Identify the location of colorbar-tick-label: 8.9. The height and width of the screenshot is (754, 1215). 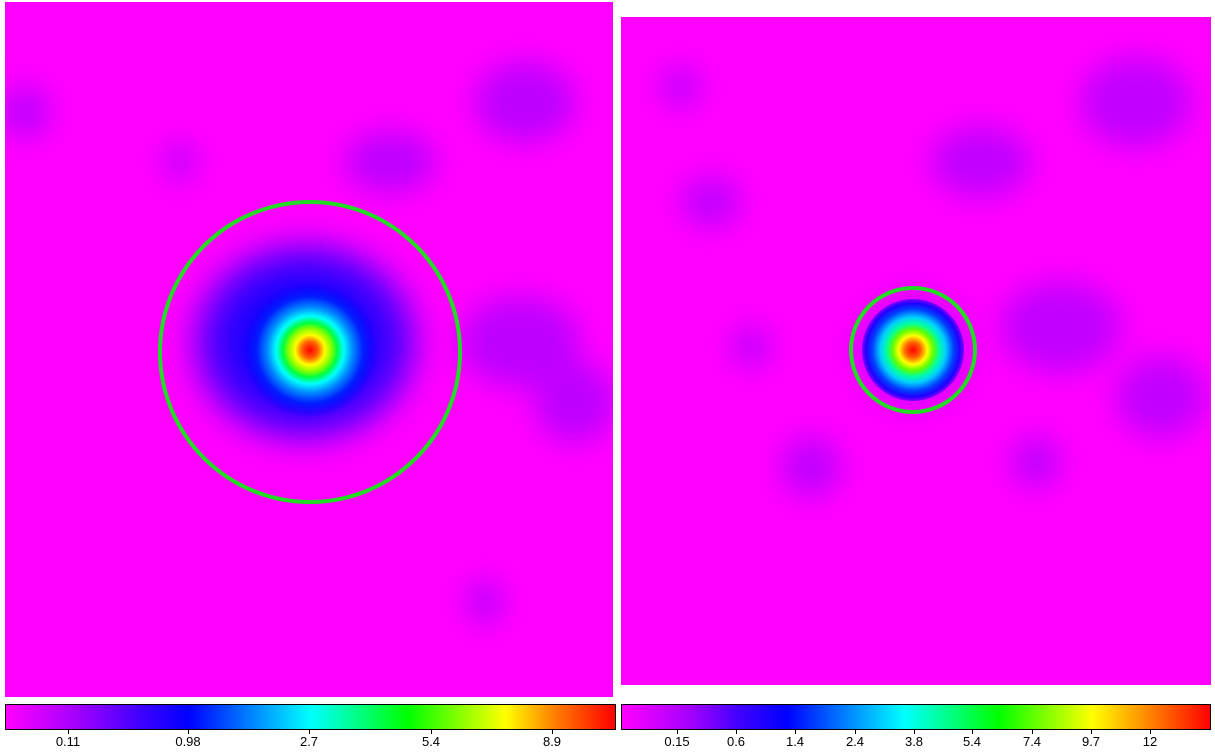
(552, 741).